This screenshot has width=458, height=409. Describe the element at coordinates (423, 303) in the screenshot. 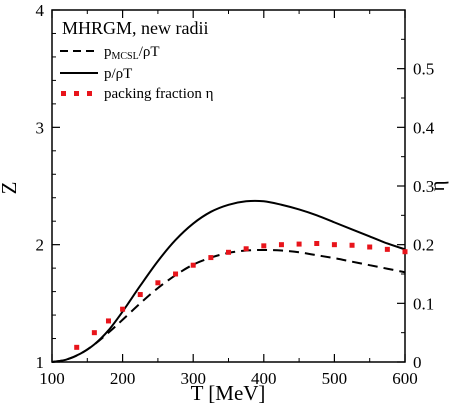

I see `y2-tick-label: 0.1` at that location.